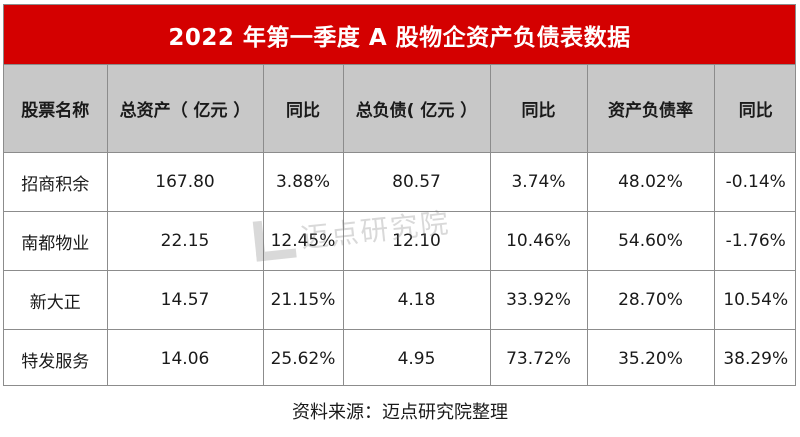 The height and width of the screenshot is (437, 800). I want to click on header-total-assets-yoy: 同比, so click(303, 109).